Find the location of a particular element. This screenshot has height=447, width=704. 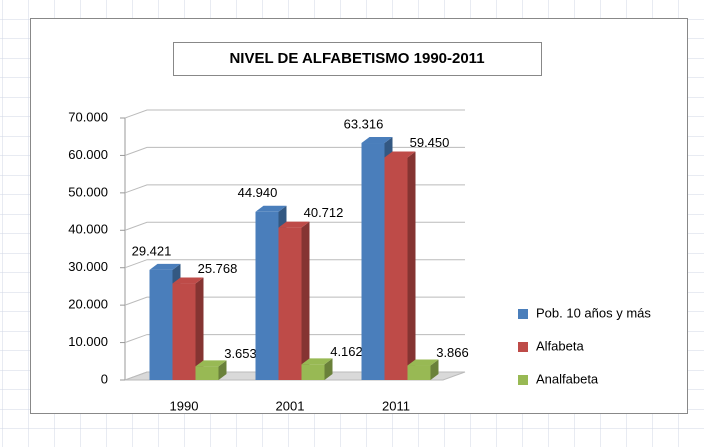

x-tick-label: 1990 is located at coordinates (184, 405).